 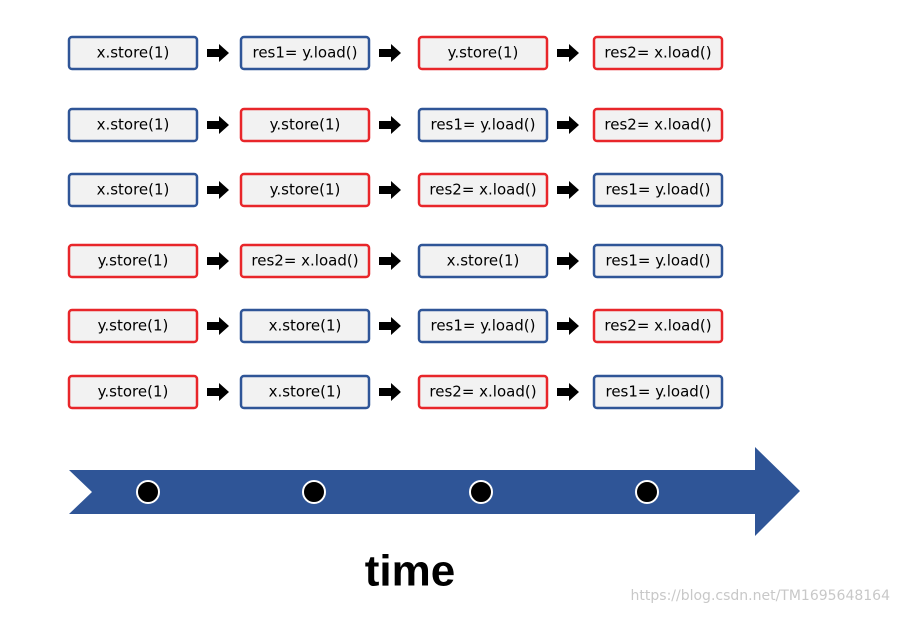 I want to click on time-dots, so click(x=397, y=492).